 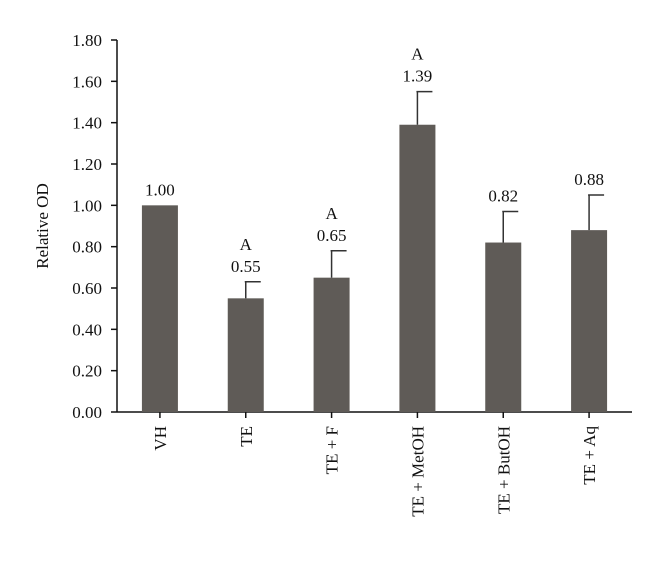 I want to click on data-label: 1.39, so click(x=418, y=76).